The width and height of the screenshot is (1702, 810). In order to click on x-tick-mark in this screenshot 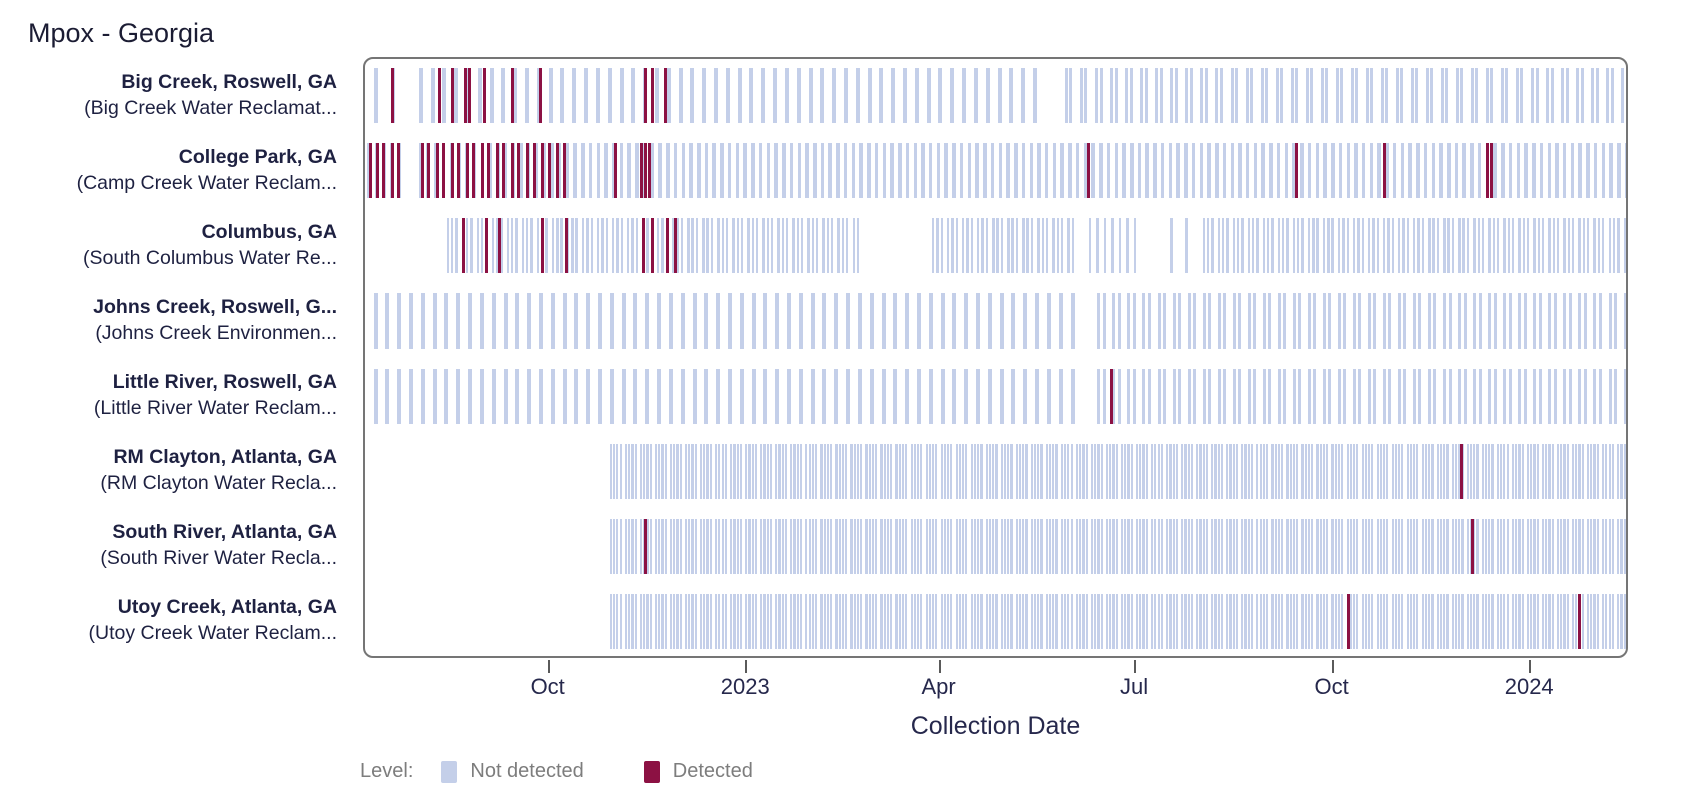, I will do `click(1530, 666)`.